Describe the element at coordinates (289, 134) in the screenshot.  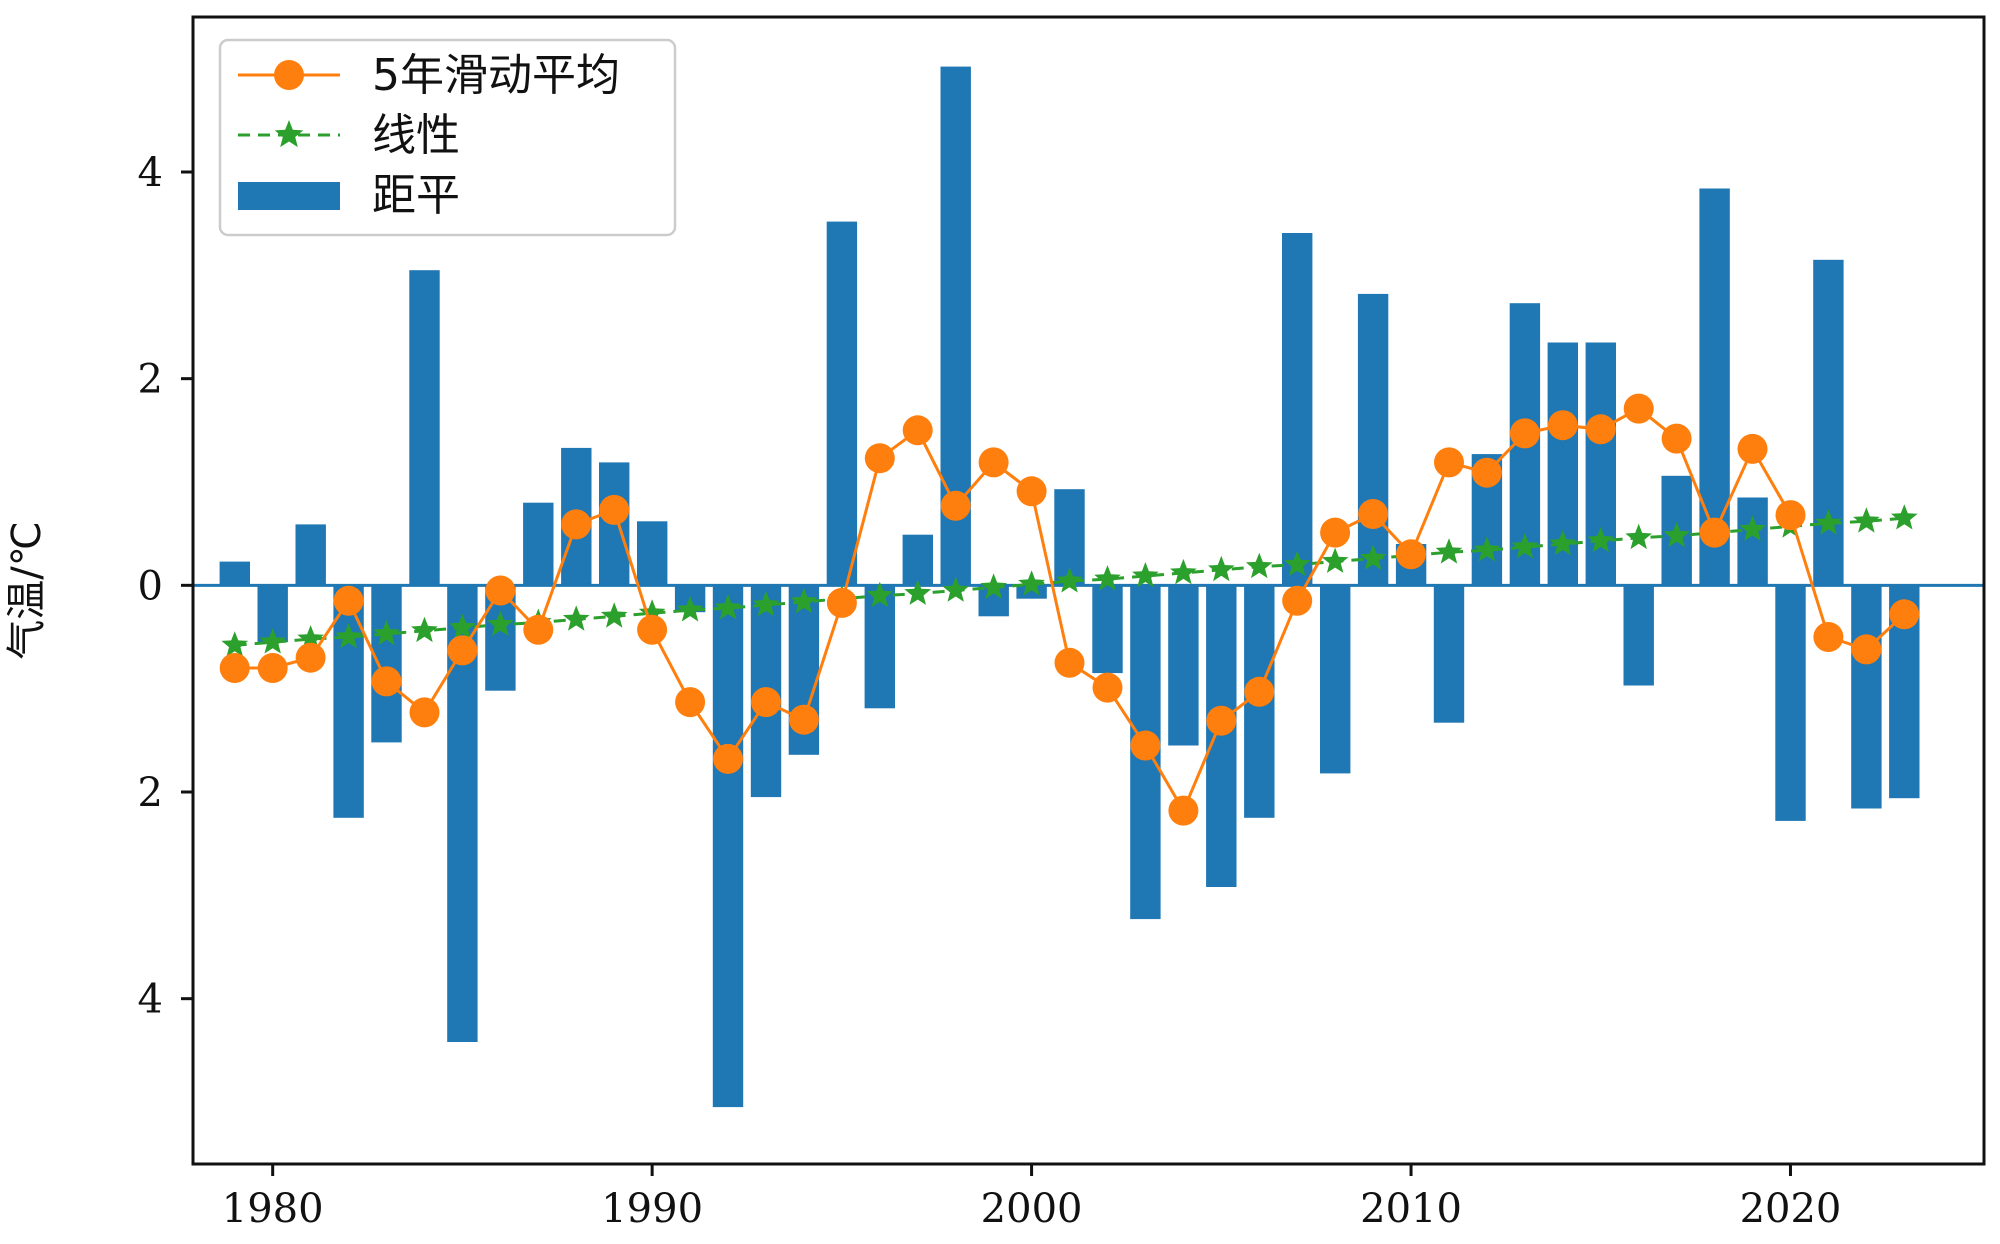
I see `legend-linear-marker` at that location.